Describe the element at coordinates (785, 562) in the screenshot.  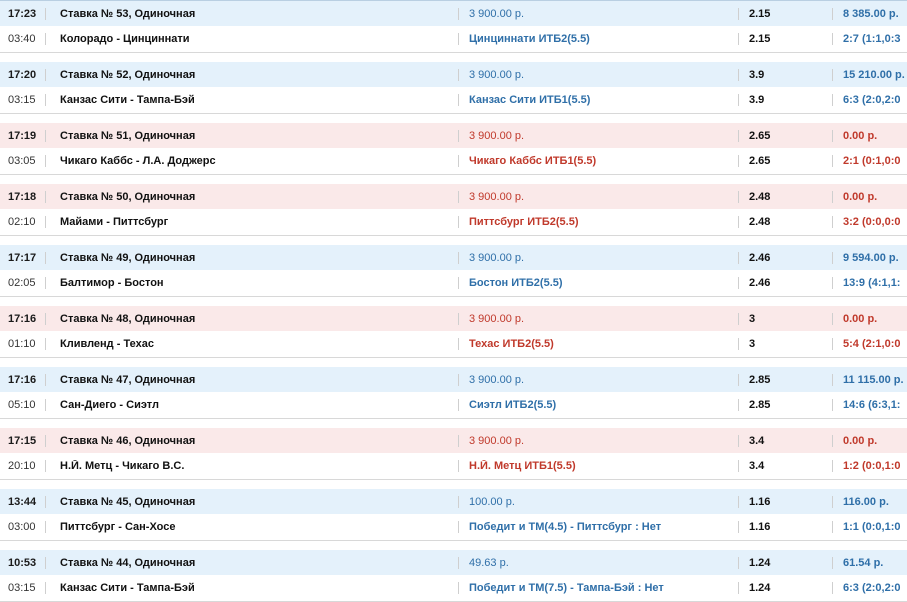
I see `bet-total-odds: 1.24` at that location.